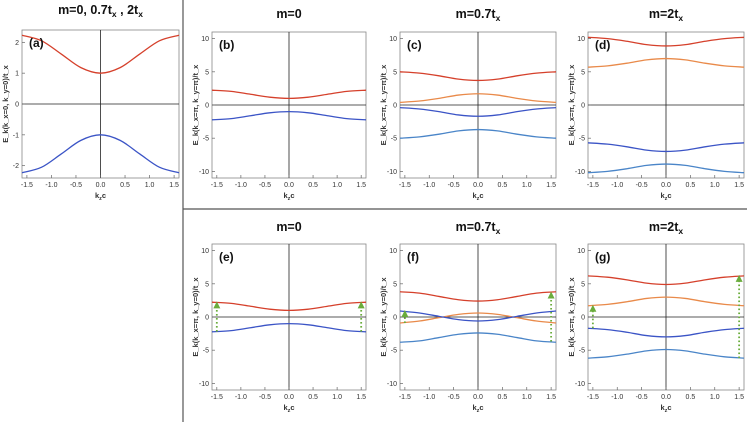 The width and height of the screenshot is (747, 422). Describe the element at coordinates (414, 45) in the screenshot. I see `panel-label: (c)` at that location.